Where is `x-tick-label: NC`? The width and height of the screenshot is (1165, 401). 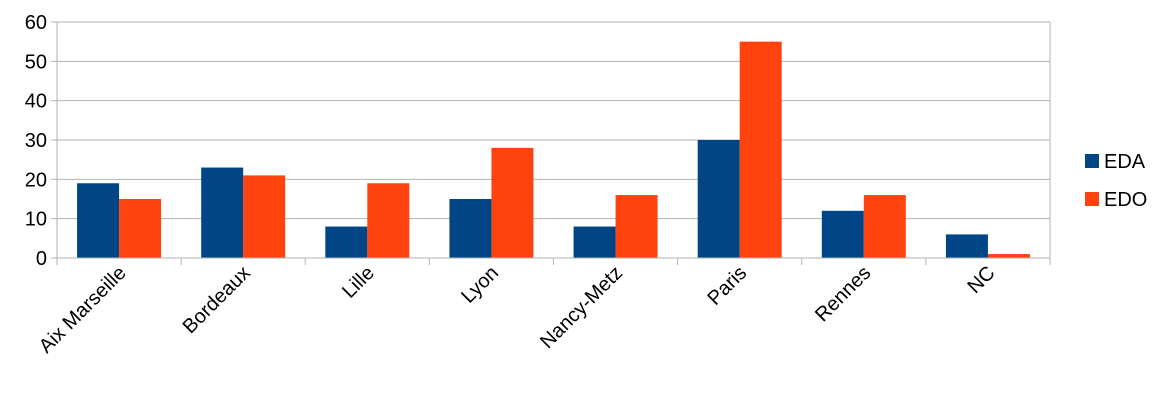 x-tick-label: NC is located at coordinates (981, 280).